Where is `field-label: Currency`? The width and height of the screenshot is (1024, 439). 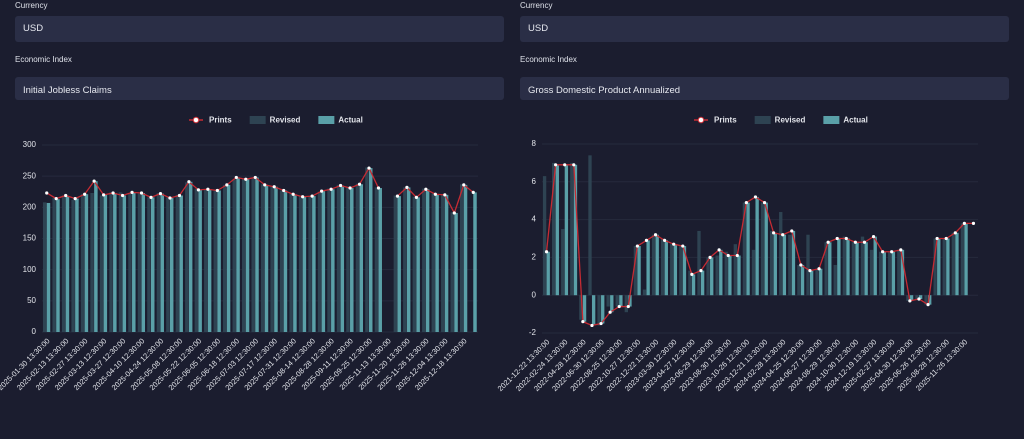
field-label: Currency is located at coordinates (536, 5).